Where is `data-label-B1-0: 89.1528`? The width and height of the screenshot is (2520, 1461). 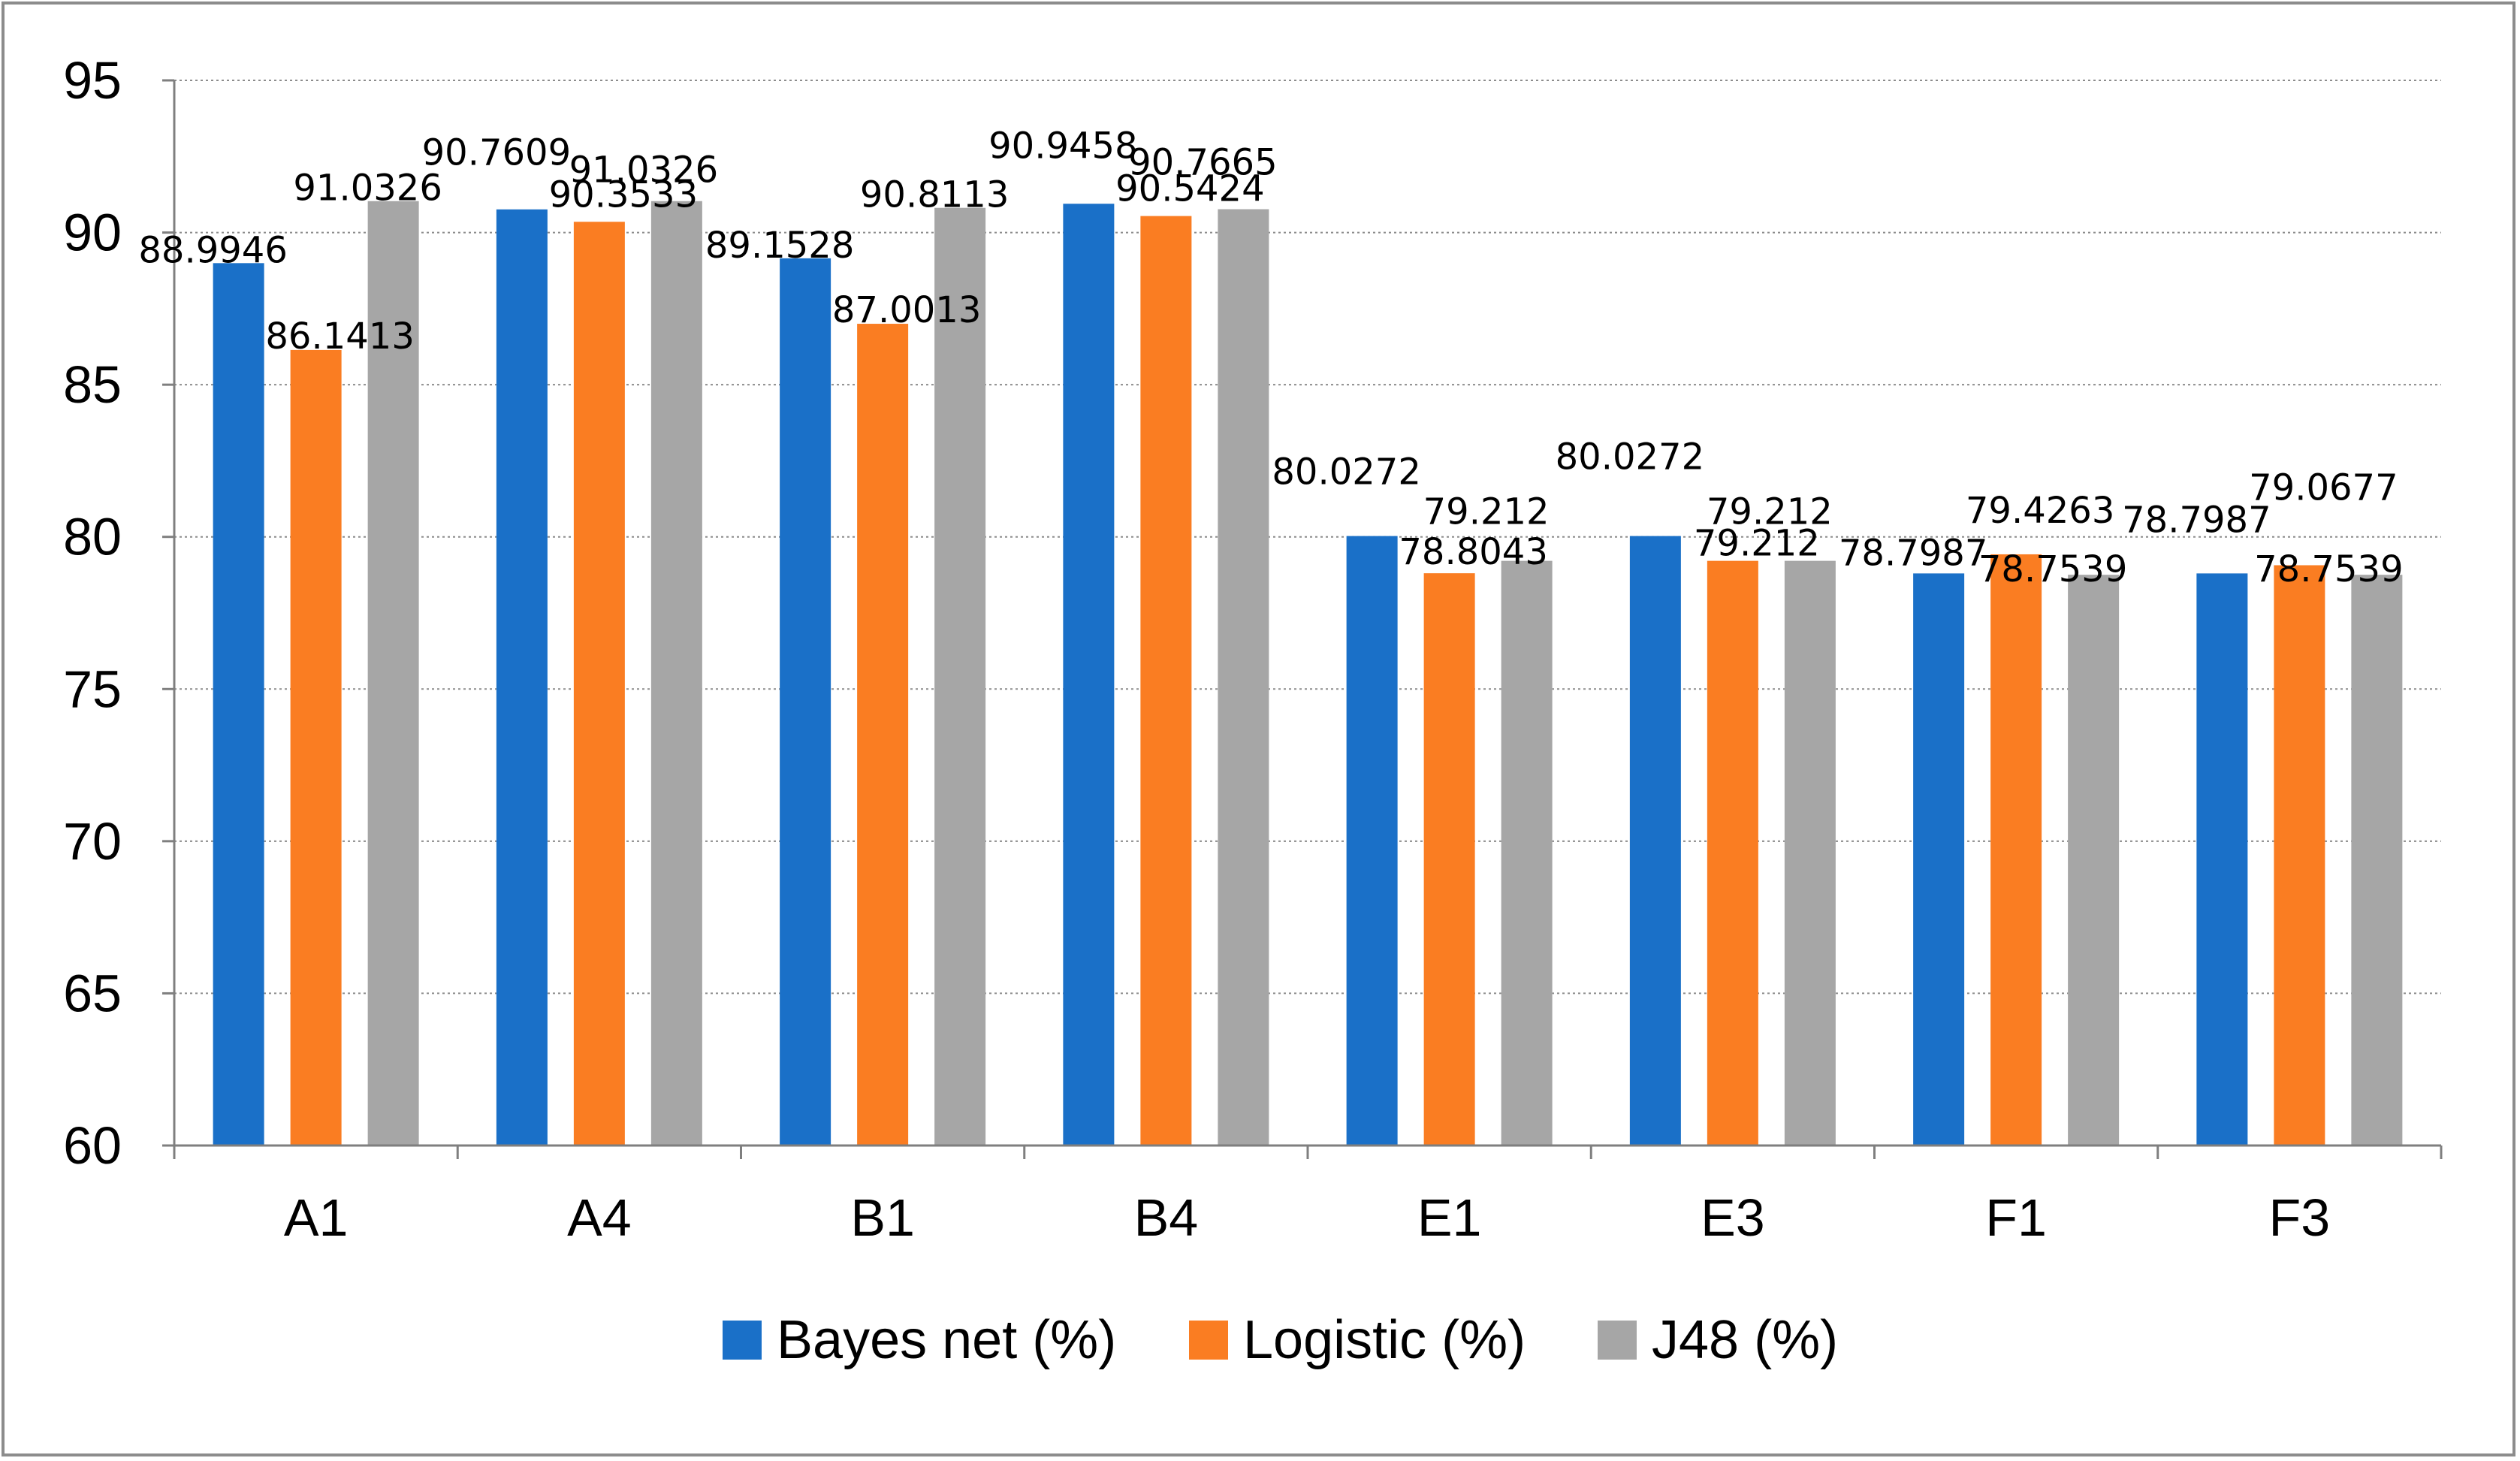
data-label-B1-0: 89.1528 is located at coordinates (780, 246).